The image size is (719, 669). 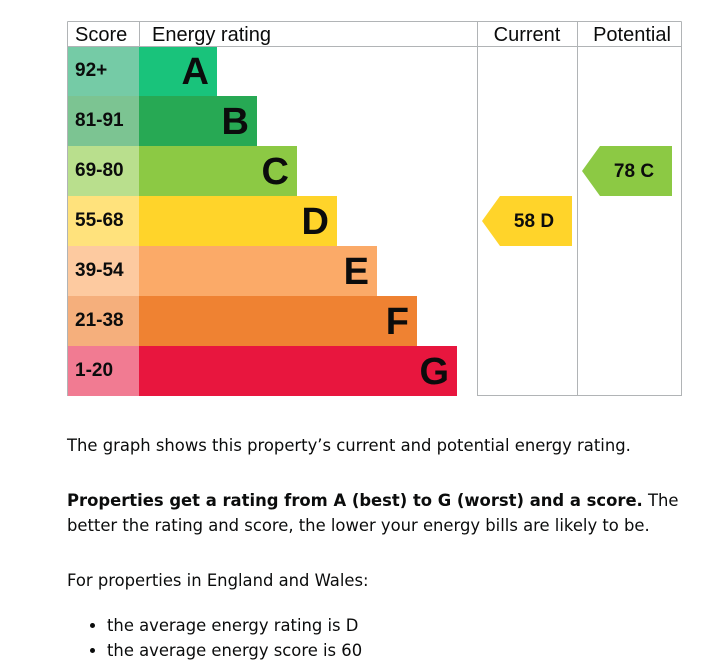 I want to click on band-score-label: 69-80, so click(x=99, y=170).